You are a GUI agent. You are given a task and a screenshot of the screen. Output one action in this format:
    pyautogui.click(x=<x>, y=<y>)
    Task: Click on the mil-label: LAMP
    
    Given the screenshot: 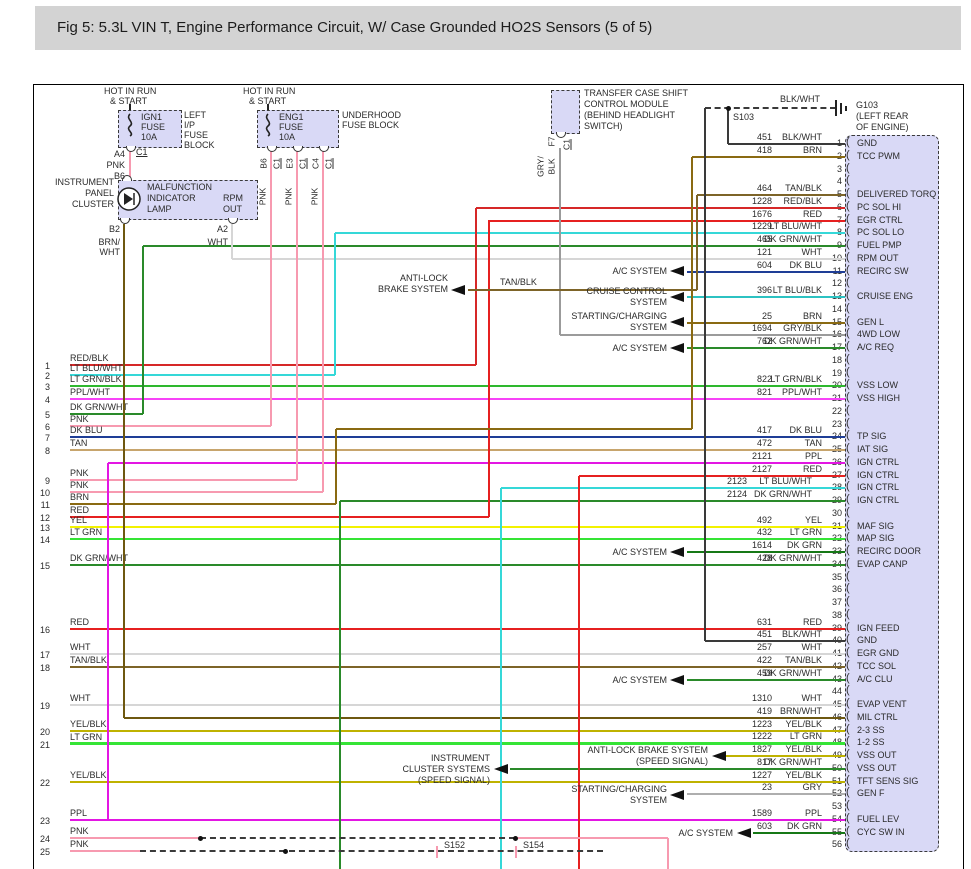 What is the action you would take?
    pyautogui.click(x=159, y=209)
    